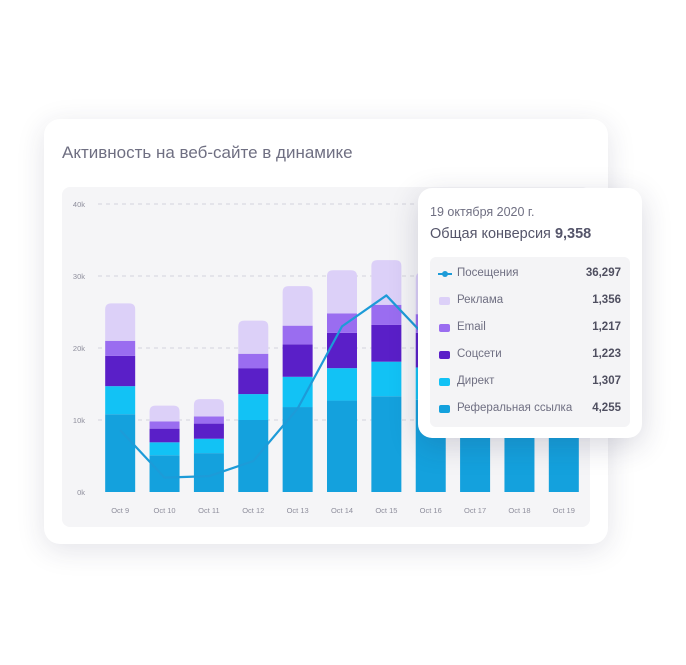 This screenshot has width=686, height=665. Describe the element at coordinates (606, 300) in the screenshot. I see `legend-value: 1,356` at that location.